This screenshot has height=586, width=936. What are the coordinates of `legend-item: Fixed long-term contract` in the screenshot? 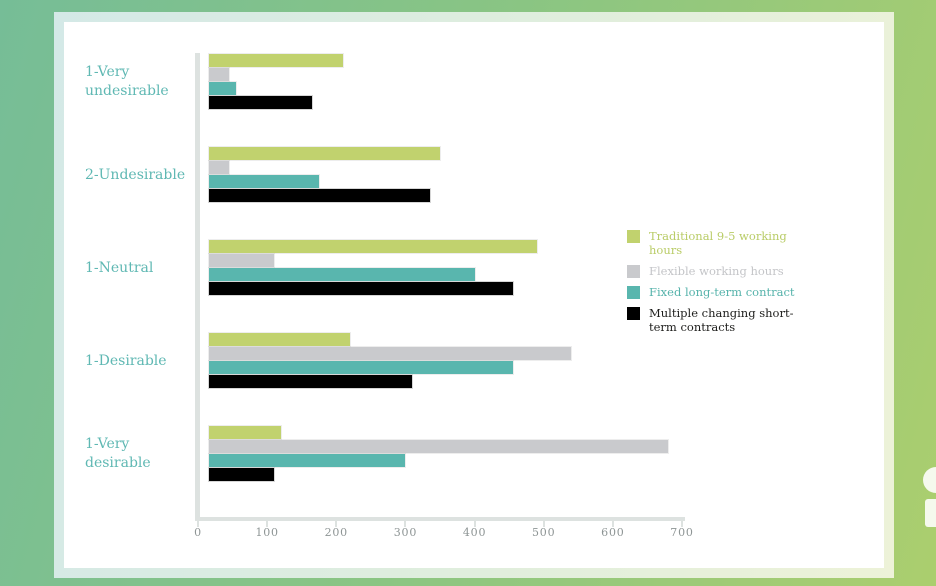 It's located at (727, 292).